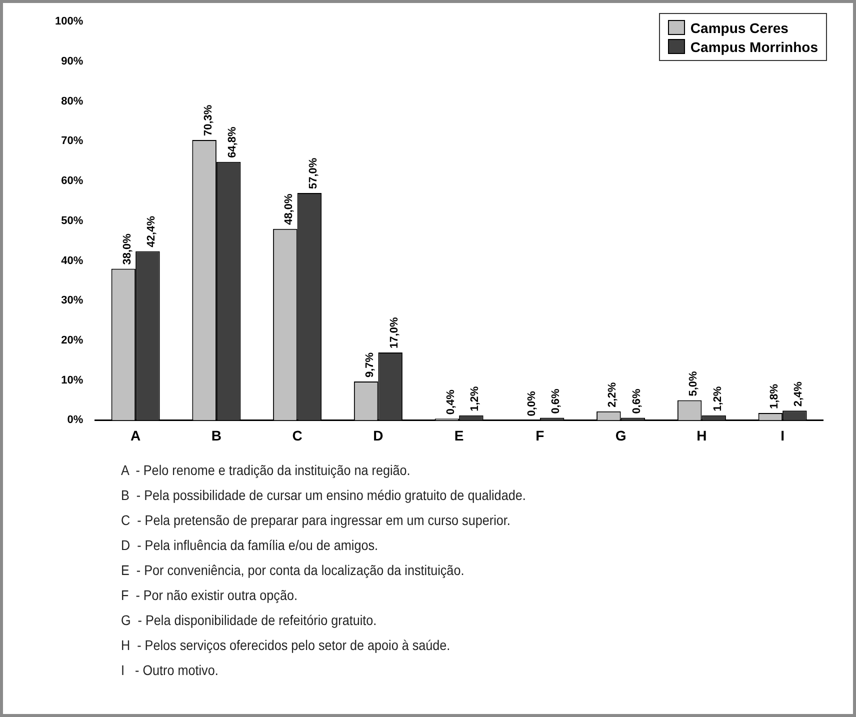  Describe the element at coordinates (249, 620) in the screenshot. I see `text: G - Pela disponibilidade de refeitório gratuito.` at that location.